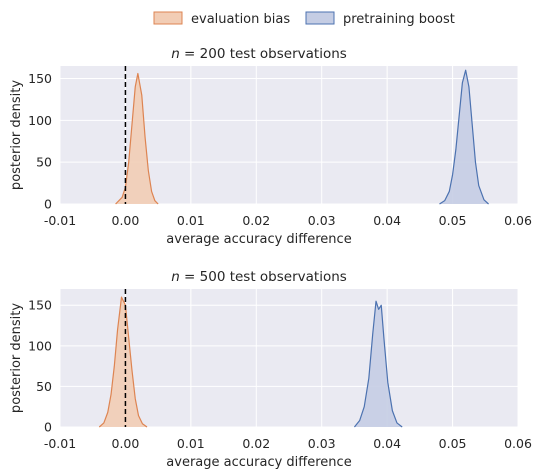 The height and width of the screenshot is (476, 540). I want to click on chart-0-y-axis-label: posterior density, so click(16, 135).